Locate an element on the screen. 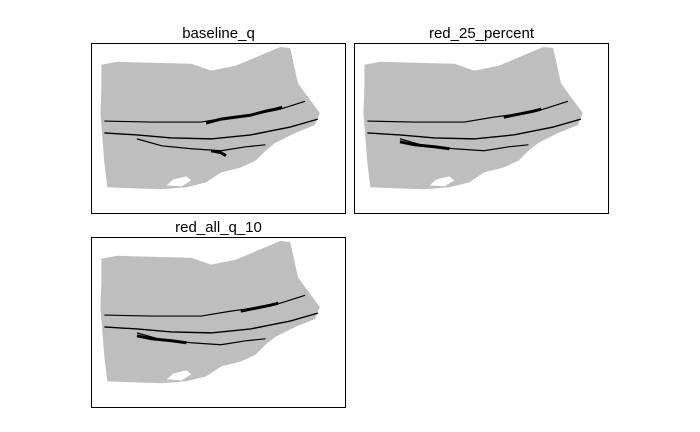  panel-title: baseline_q is located at coordinates (218, 33).